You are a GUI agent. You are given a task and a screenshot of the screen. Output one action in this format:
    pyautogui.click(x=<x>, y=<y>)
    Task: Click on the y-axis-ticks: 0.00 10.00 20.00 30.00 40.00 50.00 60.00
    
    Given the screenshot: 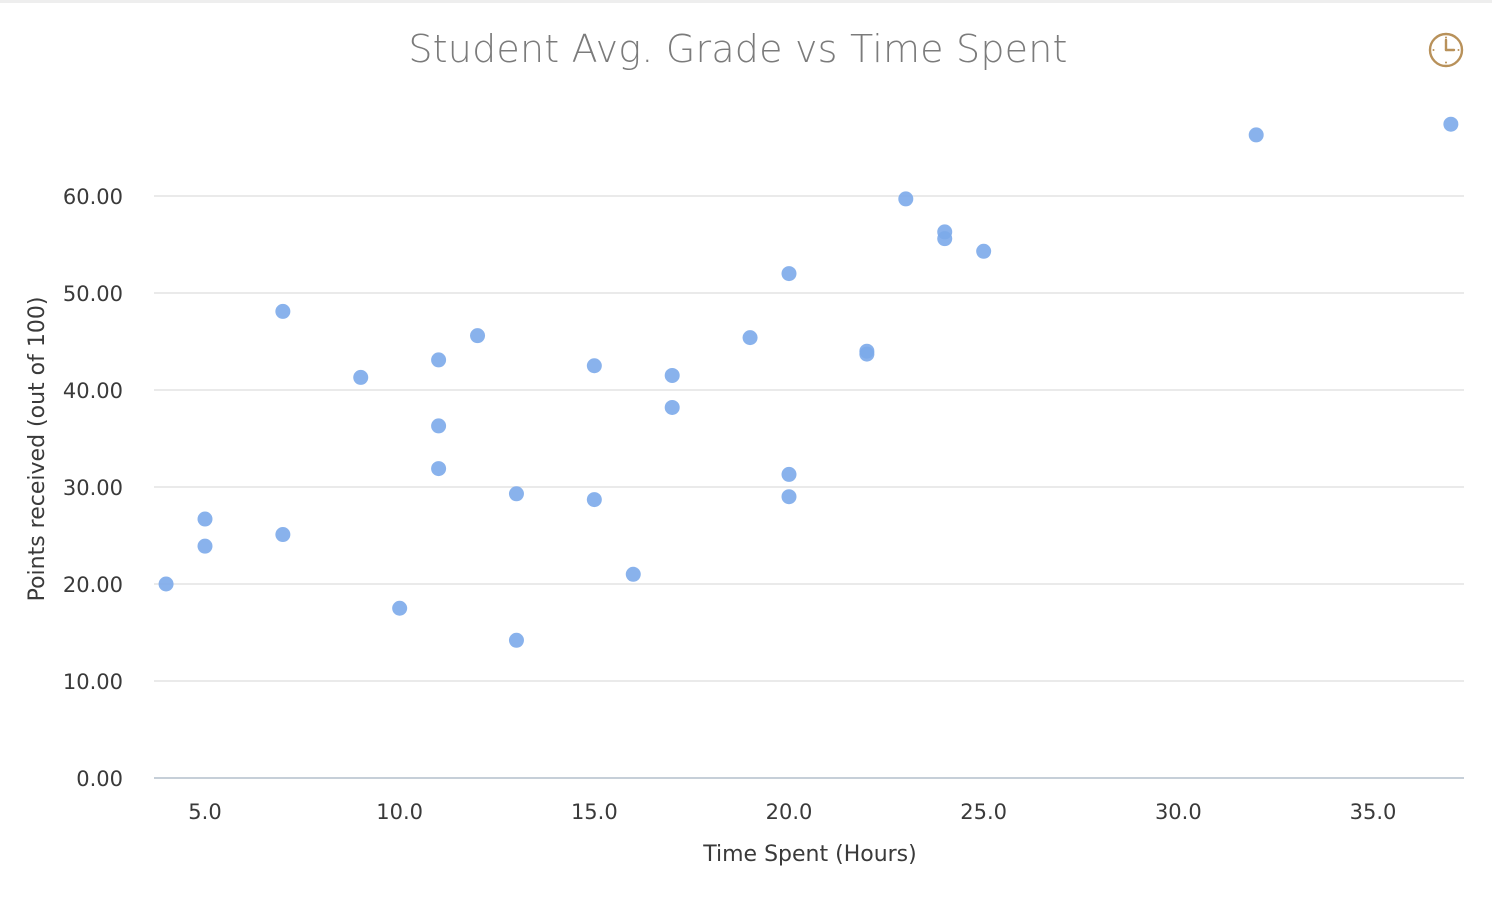 What is the action you would take?
    pyautogui.click(x=93, y=488)
    